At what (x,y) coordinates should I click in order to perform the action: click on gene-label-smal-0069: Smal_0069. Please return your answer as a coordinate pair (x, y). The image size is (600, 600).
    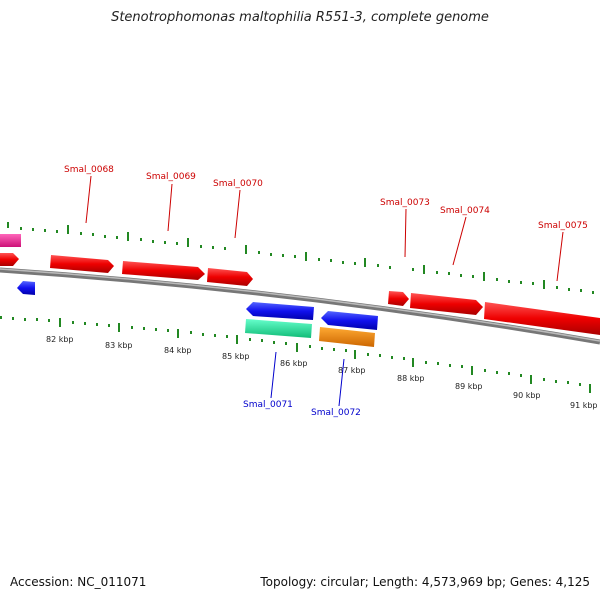
    Looking at the image, I should click on (171, 177).